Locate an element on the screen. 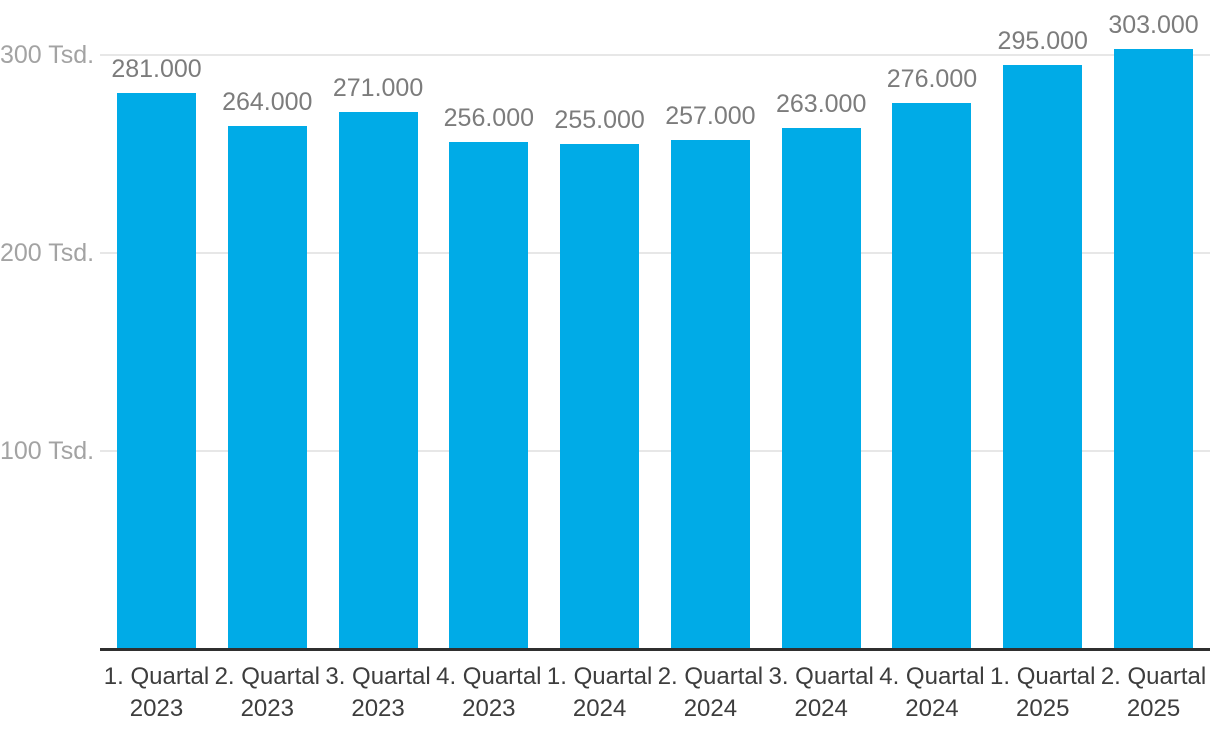 This screenshot has width=1220, height=736. bar-value-label: 255.000 is located at coordinates (599, 120).